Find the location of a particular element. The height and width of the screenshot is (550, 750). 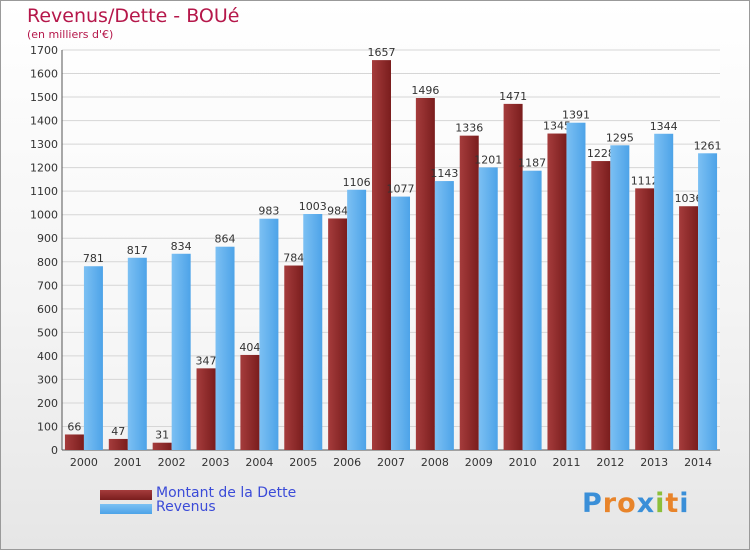

x-tick-label: 2005 is located at coordinates (303, 462).